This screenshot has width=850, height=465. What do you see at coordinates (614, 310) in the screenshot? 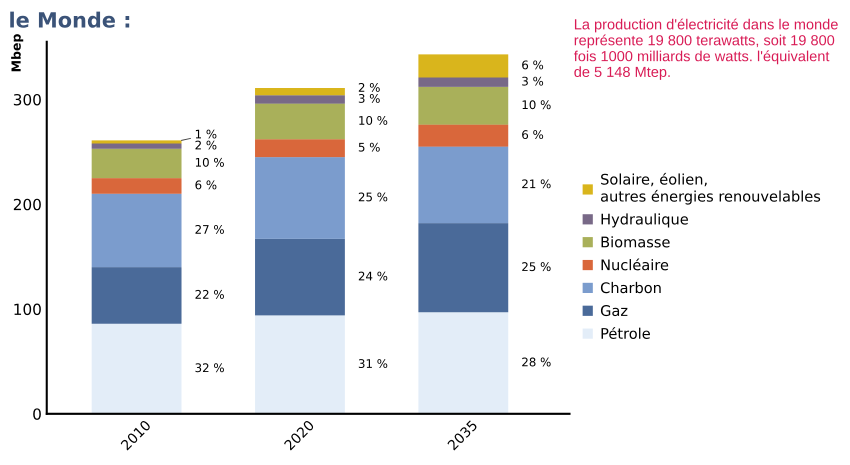
I see `legend-label: Gaz` at bounding box center [614, 310].